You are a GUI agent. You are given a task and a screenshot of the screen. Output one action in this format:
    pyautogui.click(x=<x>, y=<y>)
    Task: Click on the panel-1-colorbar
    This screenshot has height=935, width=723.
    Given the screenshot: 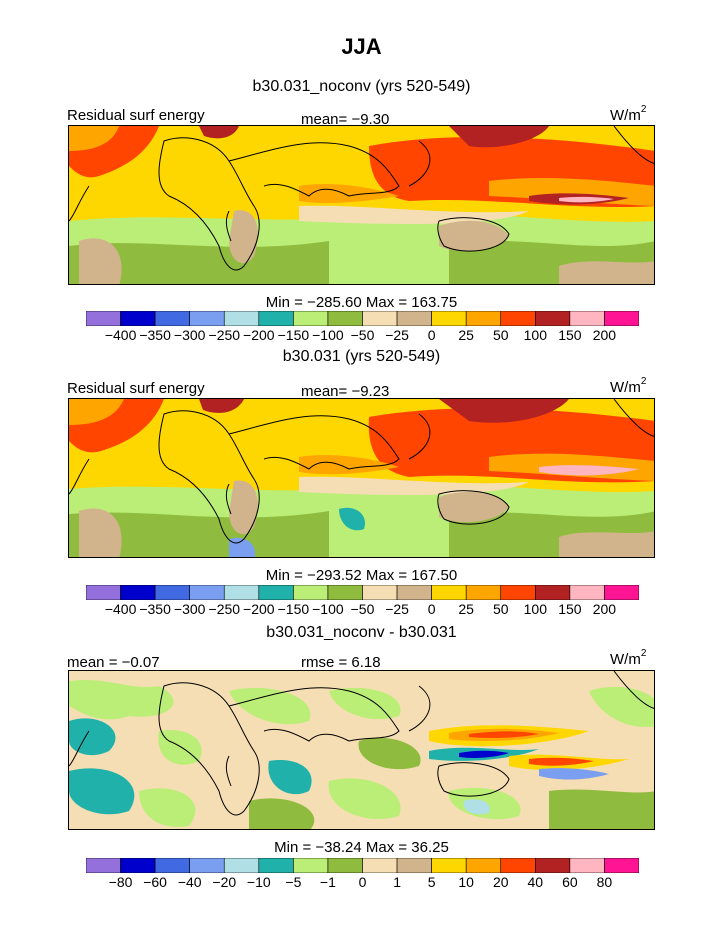 What is the action you would take?
    pyautogui.click(x=362, y=318)
    